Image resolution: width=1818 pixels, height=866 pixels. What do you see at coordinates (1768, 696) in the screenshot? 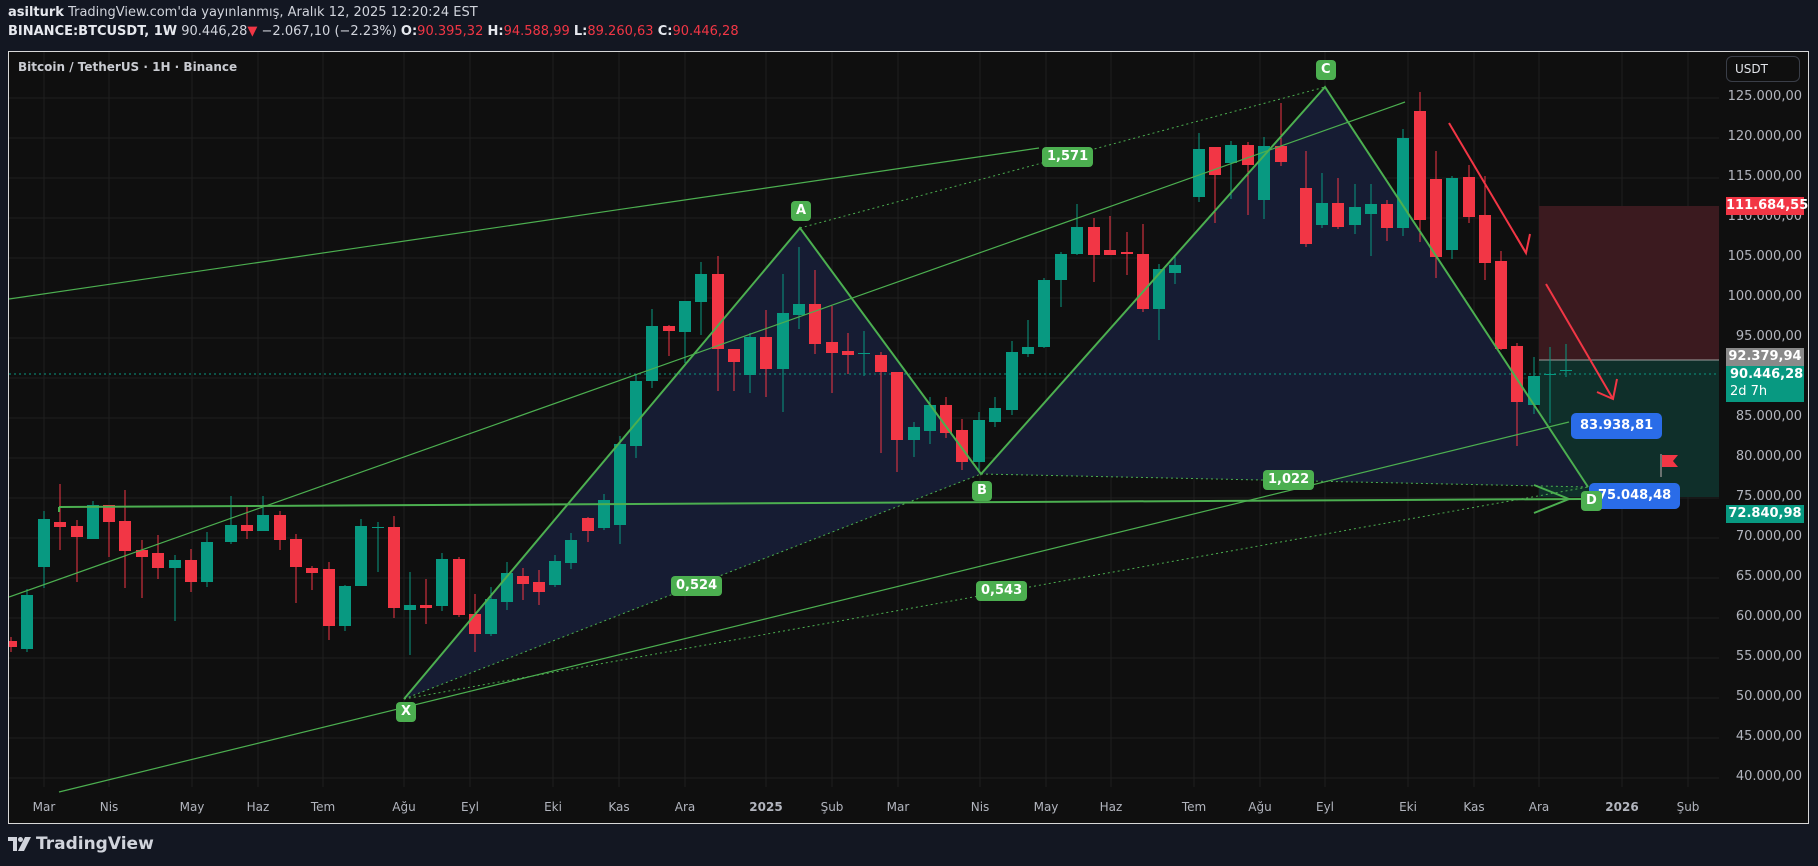
I see `price-tick: 50.000,00` at bounding box center [1768, 696].